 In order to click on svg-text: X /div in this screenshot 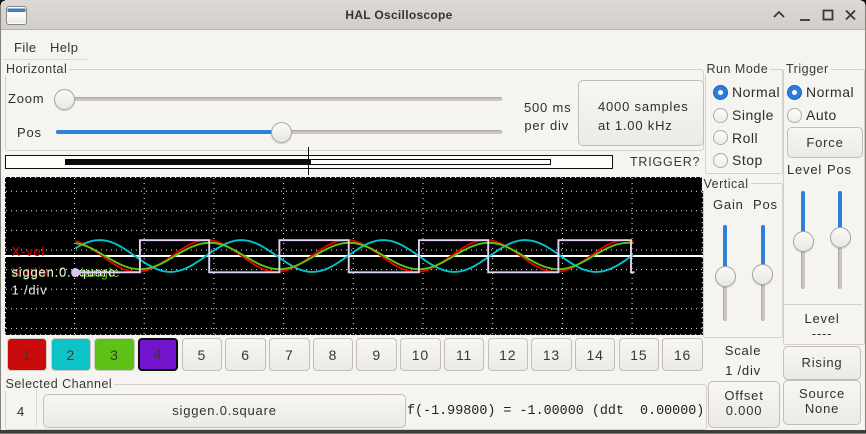, I will do `click(29, 271)`.